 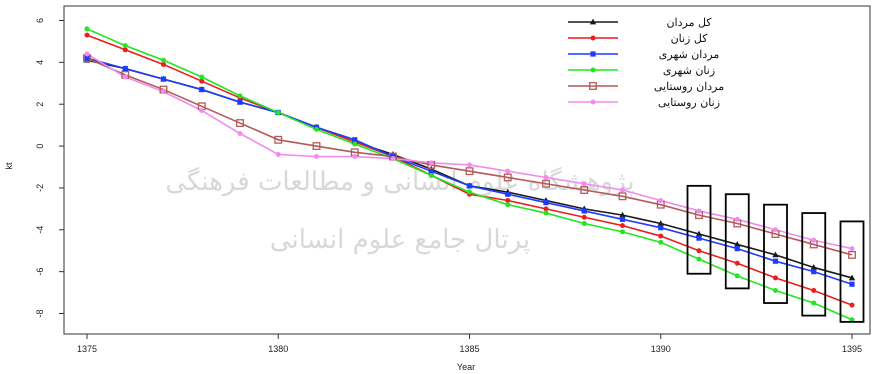 What do you see at coordinates (689, 22) in the screenshot?
I see `legend-entry: کل مردان` at bounding box center [689, 22].